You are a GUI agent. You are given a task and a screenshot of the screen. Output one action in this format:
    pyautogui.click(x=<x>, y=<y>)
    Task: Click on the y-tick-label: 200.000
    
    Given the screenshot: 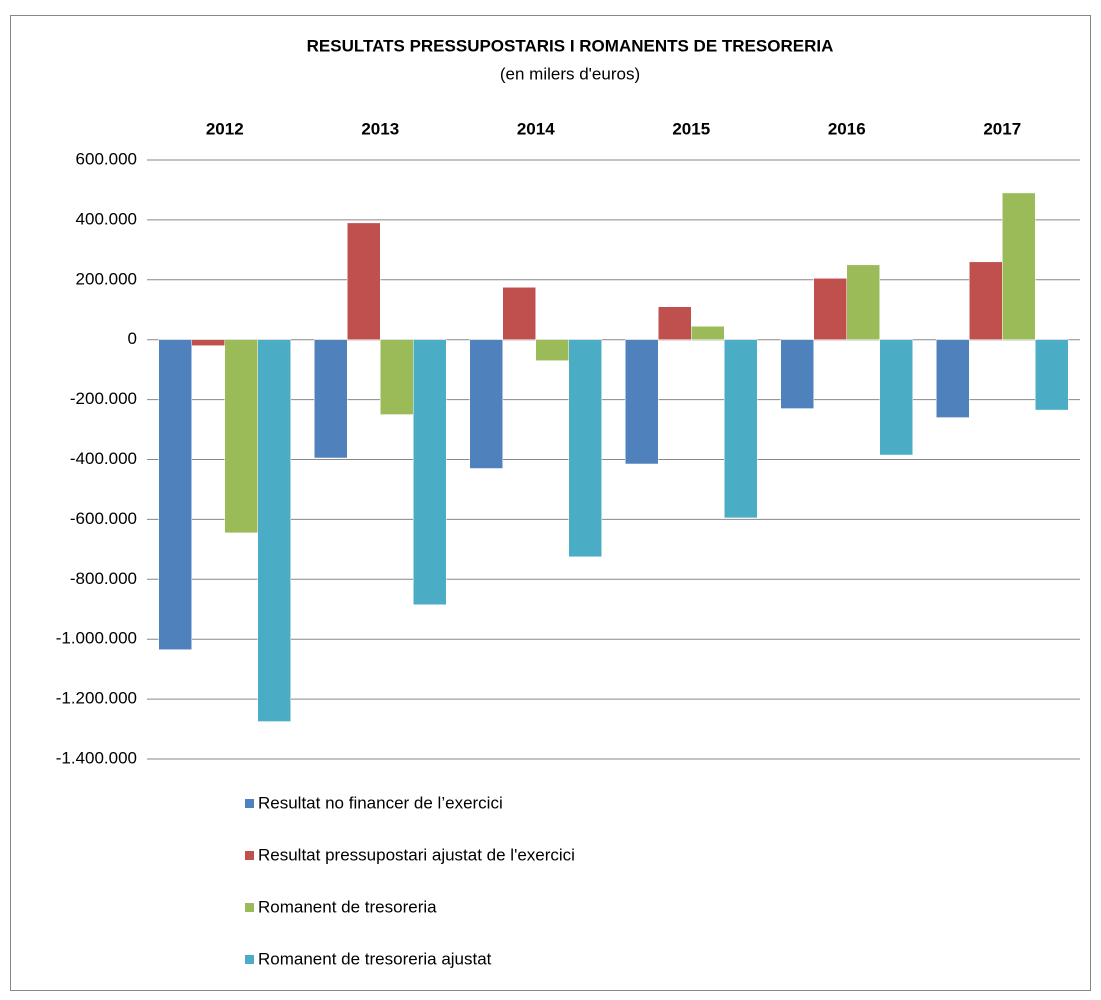 What is the action you would take?
    pyautogui.click(x=106, y=278)
    